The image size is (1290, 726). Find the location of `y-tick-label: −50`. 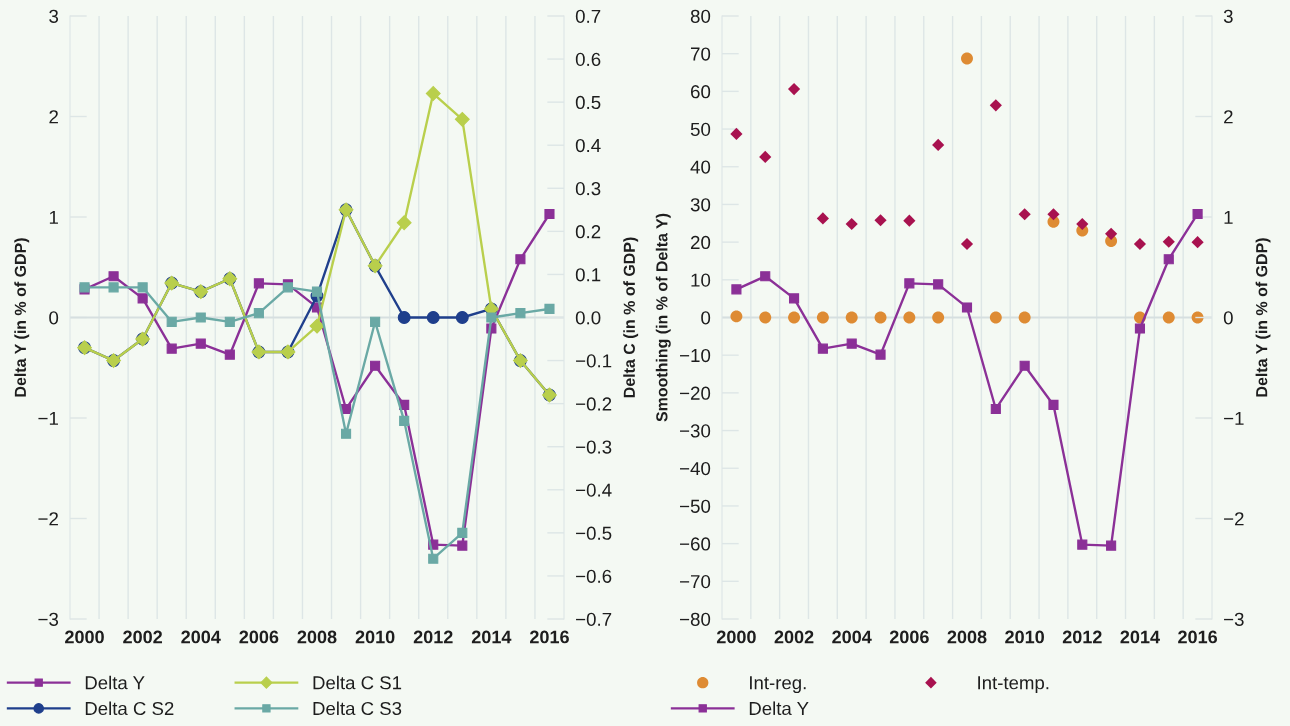

y-tick-label: −50 is located at coordinates (695, 506).